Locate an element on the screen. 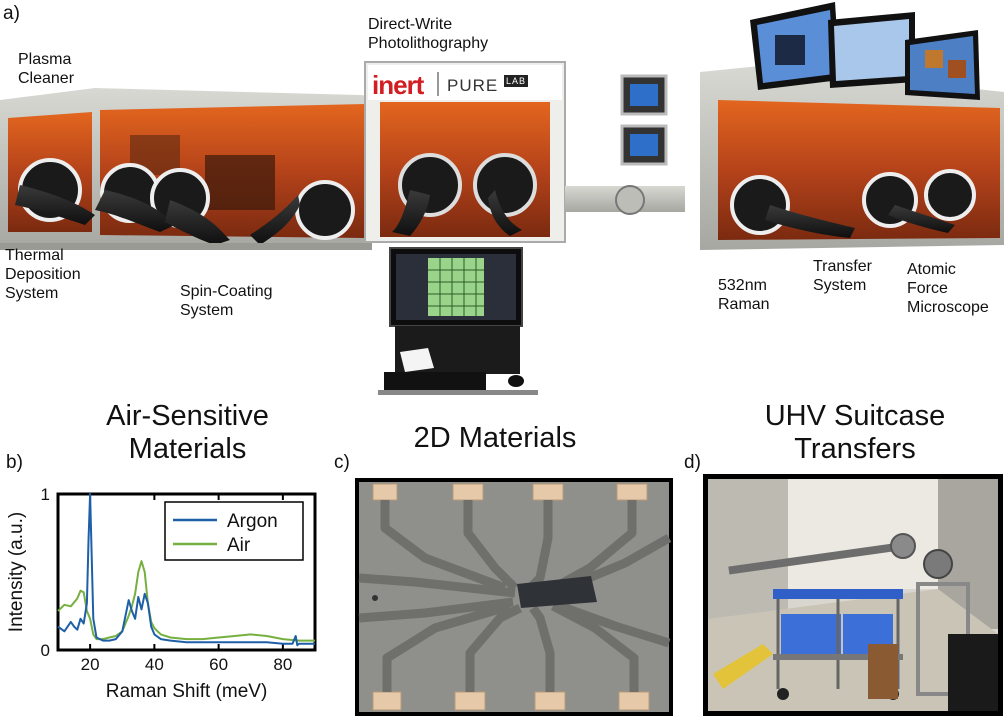 This screenshot has width=1004, height=718. uhv-transfer-arm is located at coordinates (818, 558).